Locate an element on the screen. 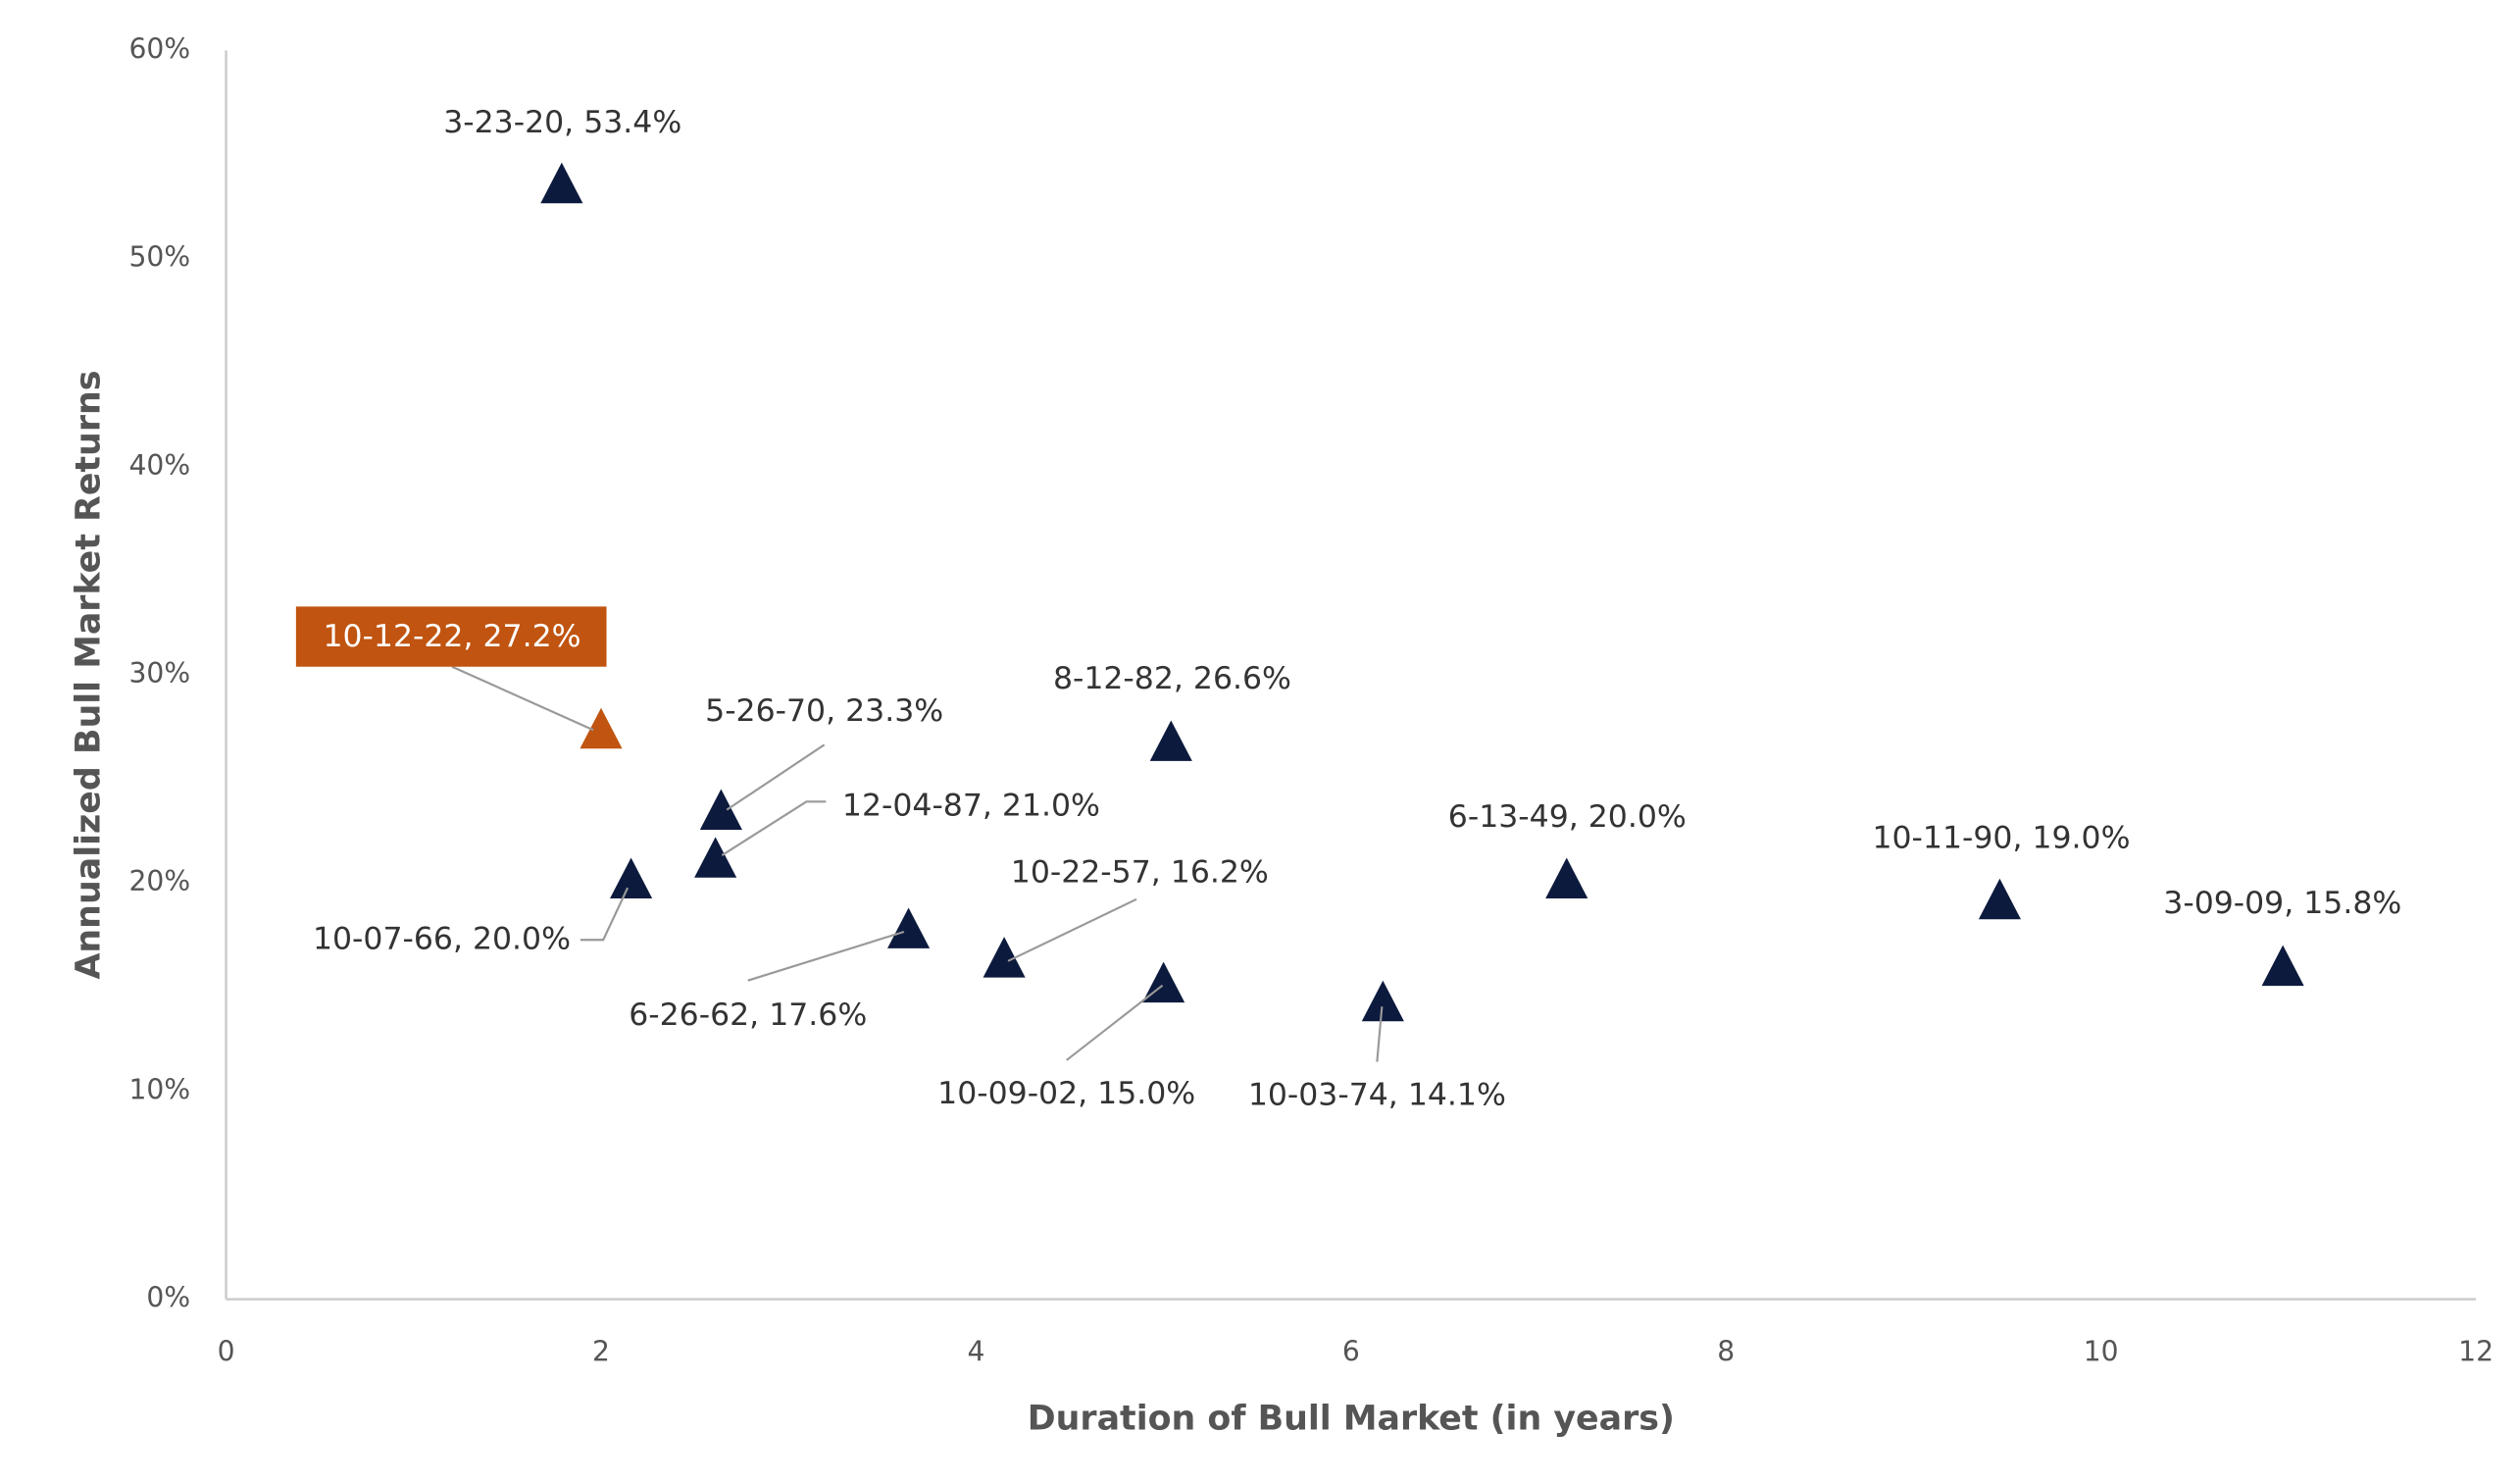 This screenshot has height=1483, width=2520. data-label: 6-26-62, 17.6% is located at coordinates (748, 1015).